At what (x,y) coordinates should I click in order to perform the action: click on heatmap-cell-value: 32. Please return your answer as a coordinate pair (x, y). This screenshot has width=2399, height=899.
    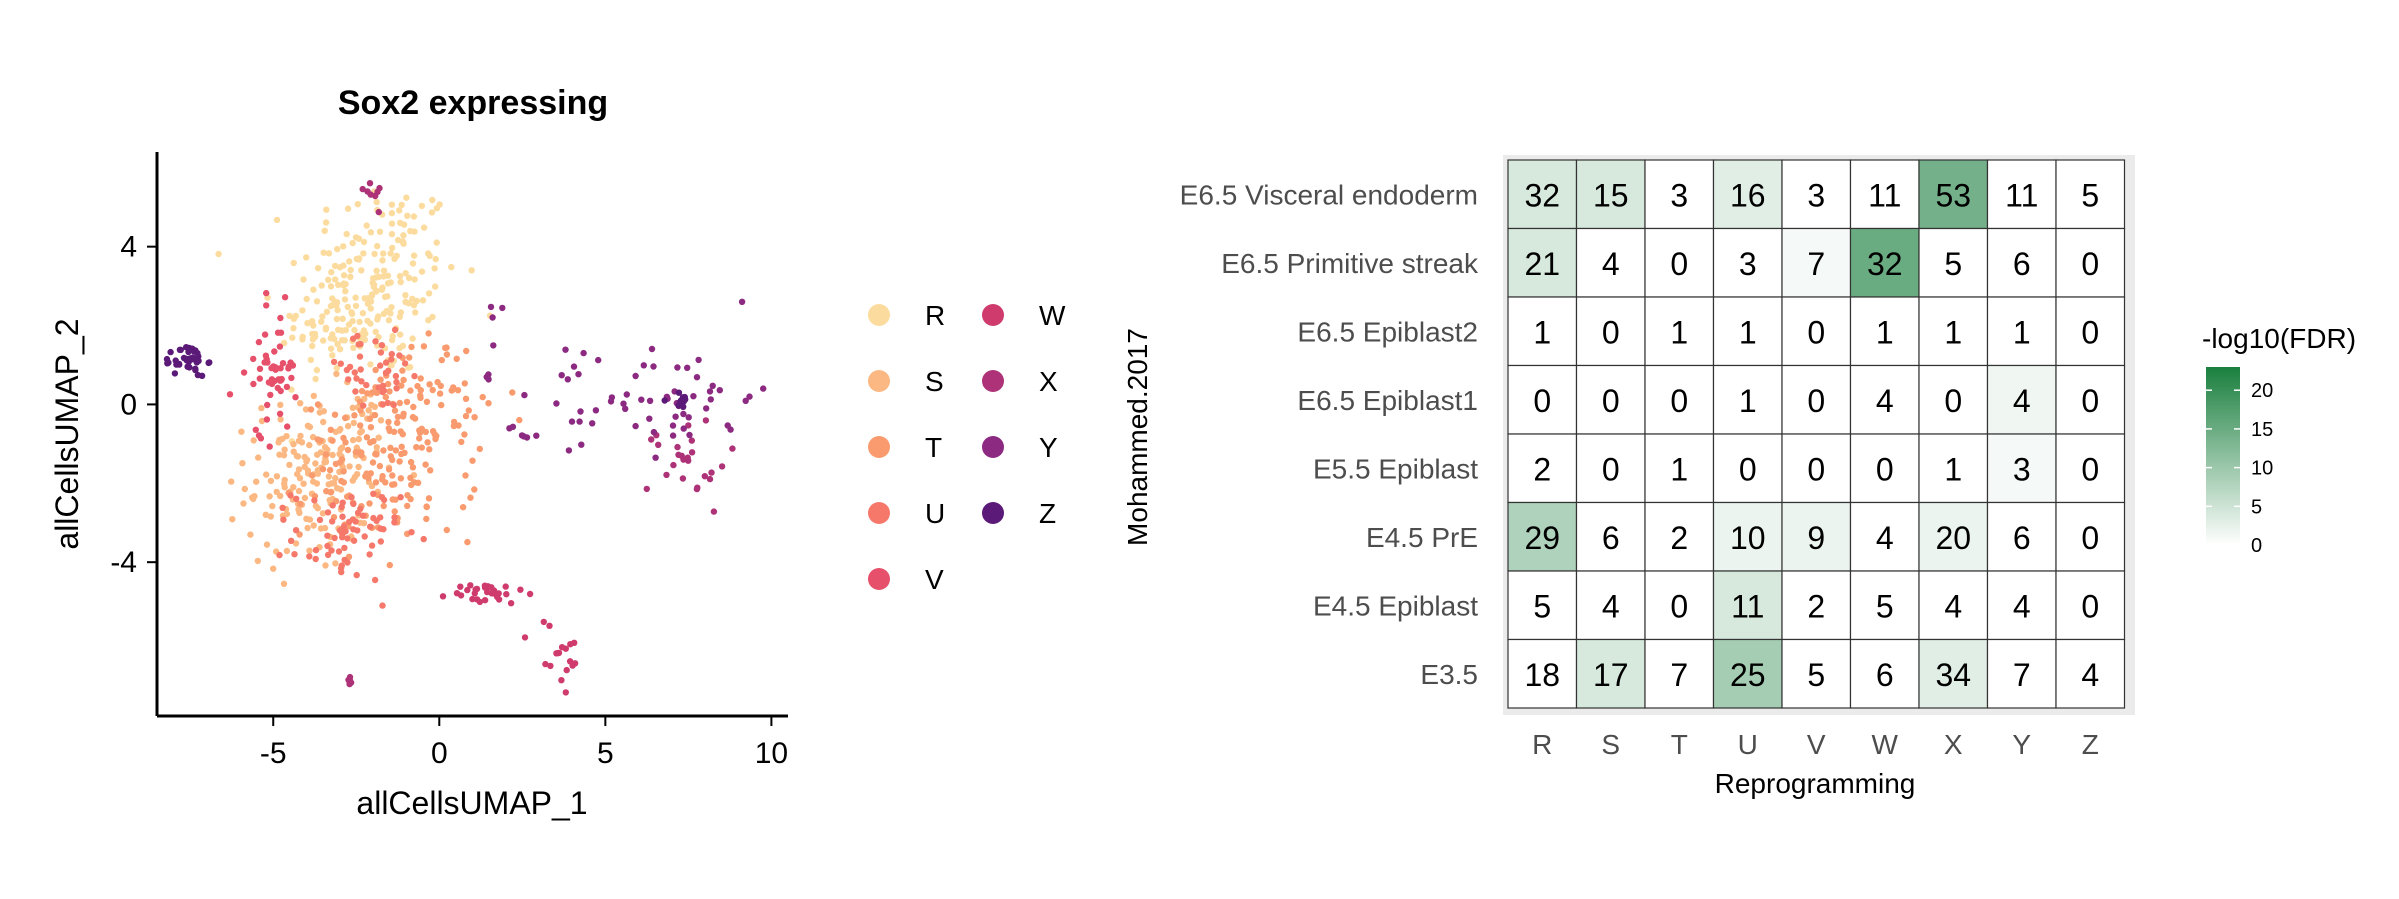
    Looking at the image, I should click on (1542, 195).